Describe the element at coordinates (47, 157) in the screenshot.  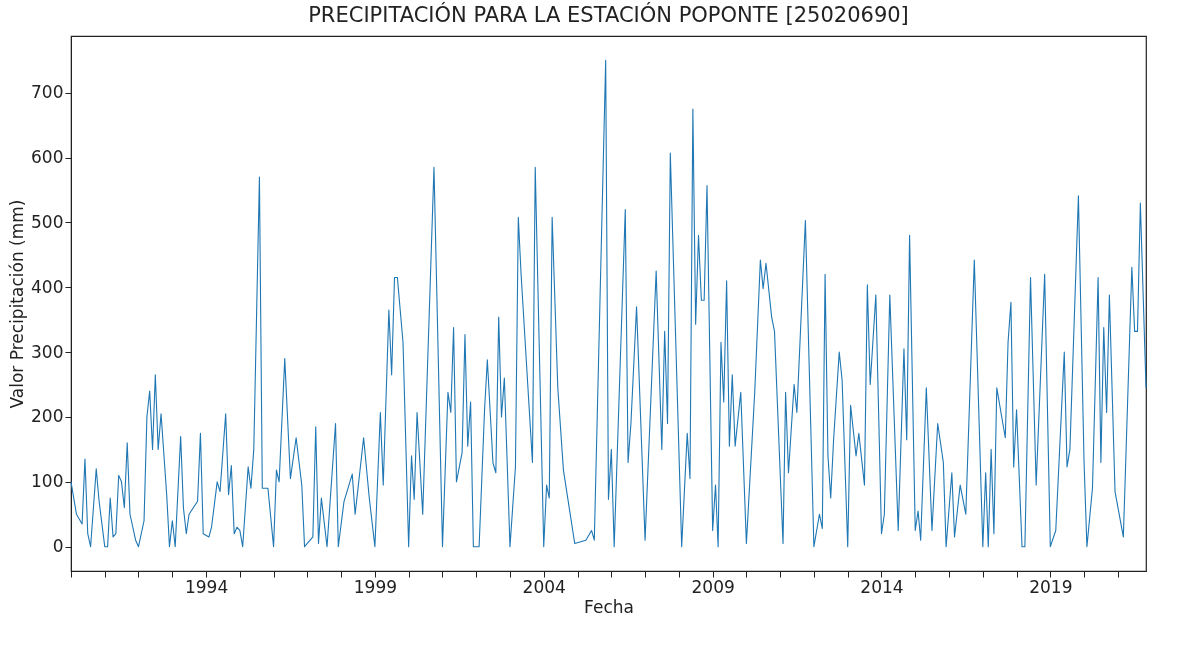
I see `y-tick-label: 600` at that location.